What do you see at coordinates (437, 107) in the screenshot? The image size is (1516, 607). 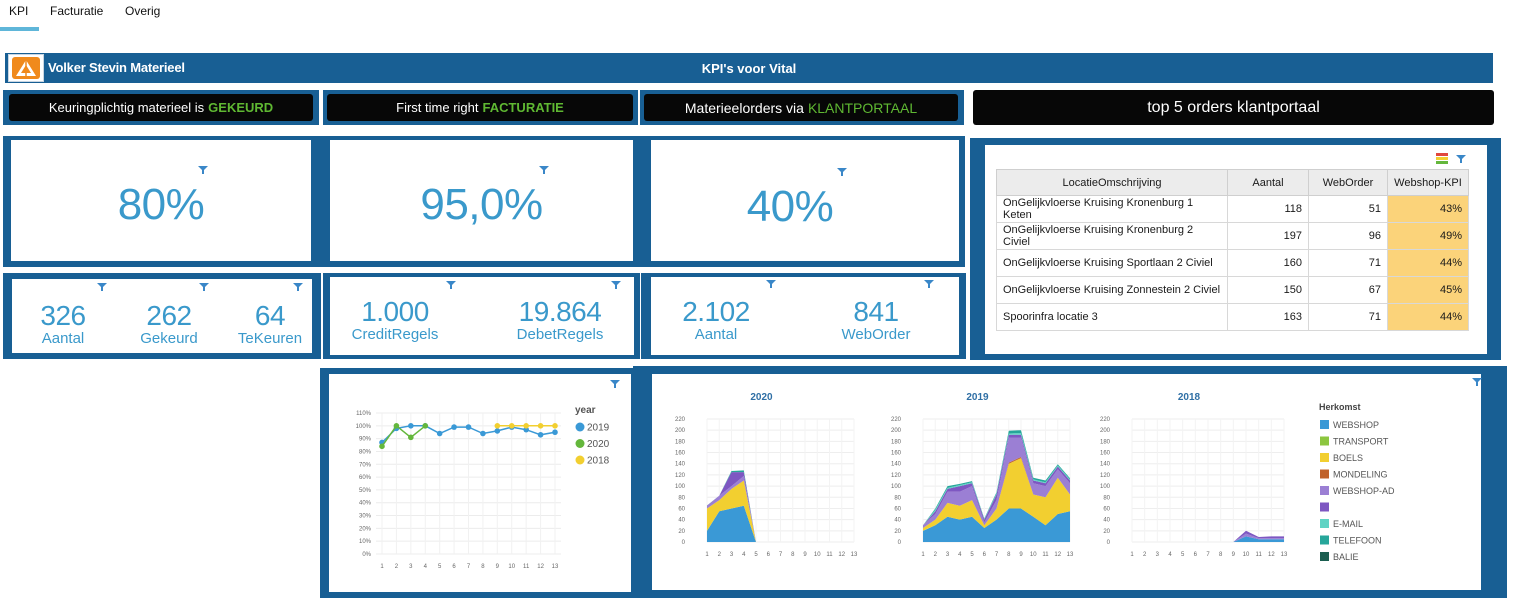 I see `section-text: First time right` at bounding box center [437, 107].